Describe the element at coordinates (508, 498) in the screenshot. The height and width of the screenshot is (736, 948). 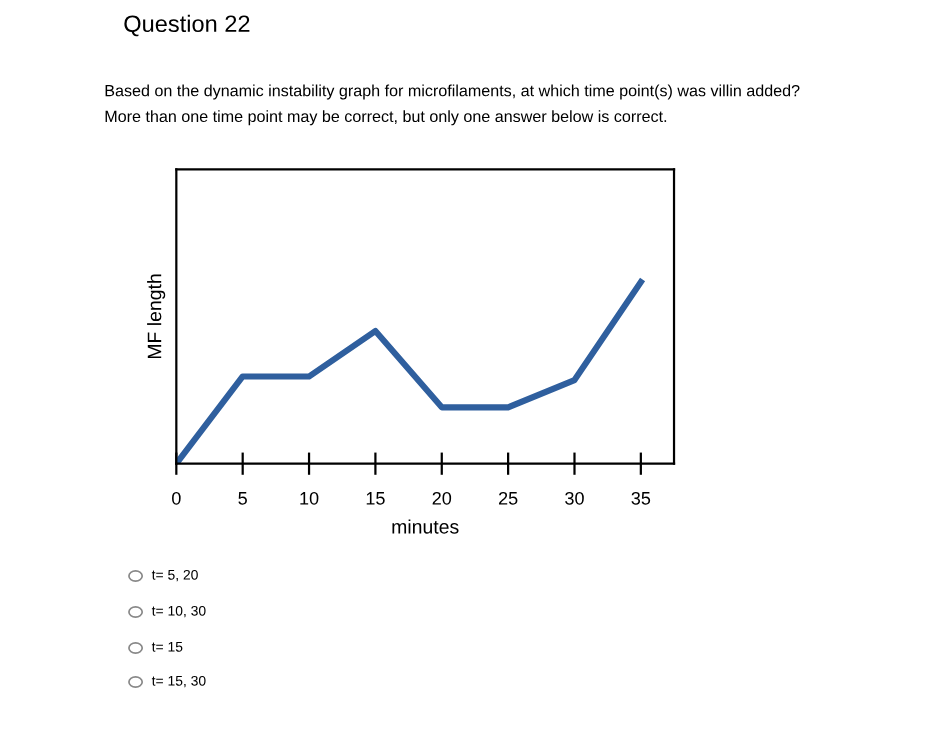
I see `x-tick-label: 25` at that location.